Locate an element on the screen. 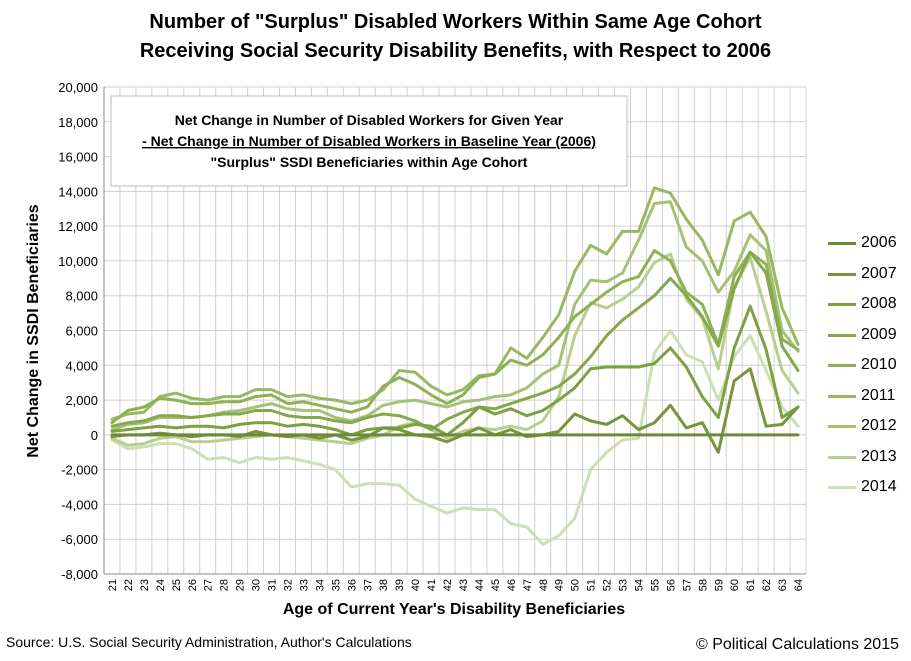 The width and height of the screenshot is (911, 661). x-tick-label: 22 is located at coordinates (129, 585).